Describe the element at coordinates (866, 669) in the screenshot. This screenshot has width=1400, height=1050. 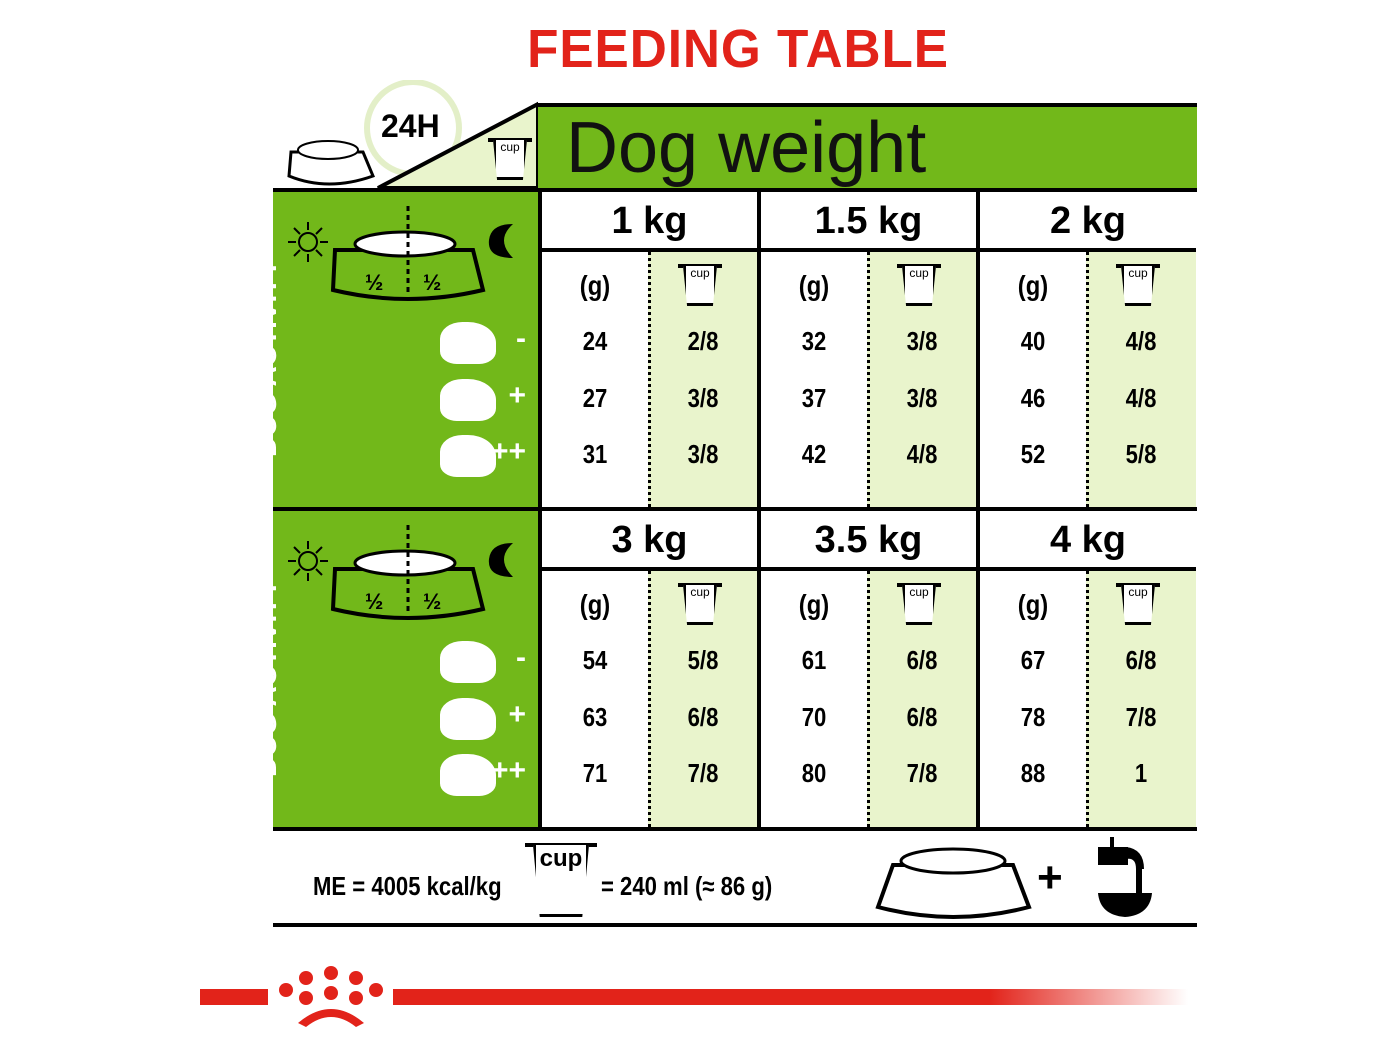
I see `weight-column: 3.5 kg (g) cup 61 6/8 70 6/8 80 7/8` at that location.